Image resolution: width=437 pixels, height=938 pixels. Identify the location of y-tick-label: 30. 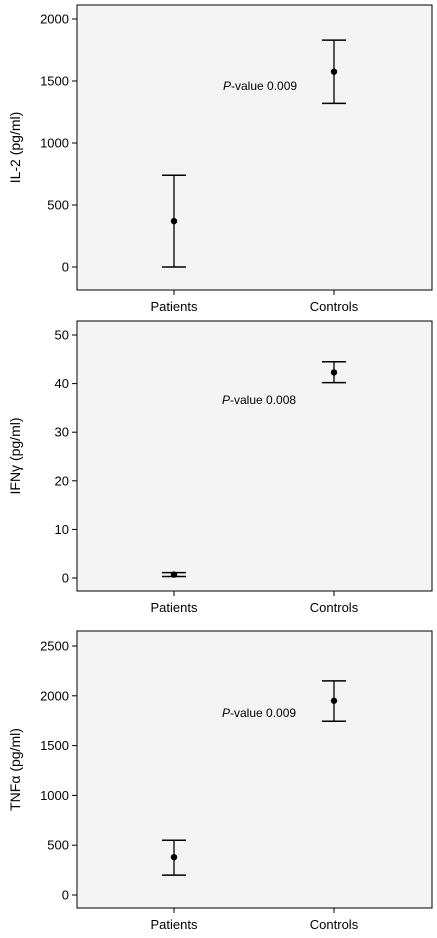
(62, 432).